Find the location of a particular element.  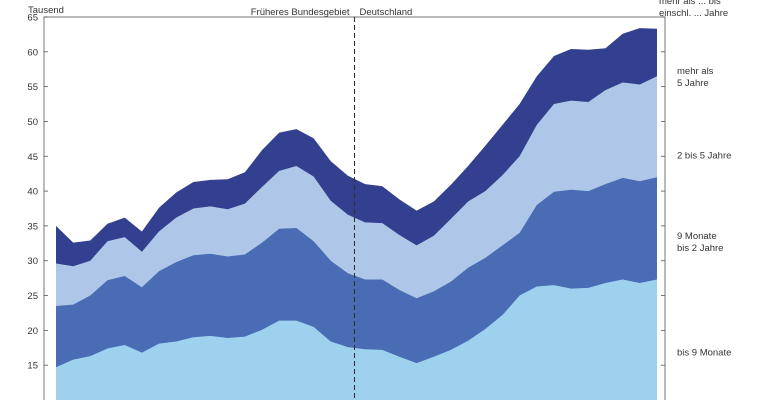

series-label-bis-9-monate: bis 9 Monate is located at coordinates (704, 353).